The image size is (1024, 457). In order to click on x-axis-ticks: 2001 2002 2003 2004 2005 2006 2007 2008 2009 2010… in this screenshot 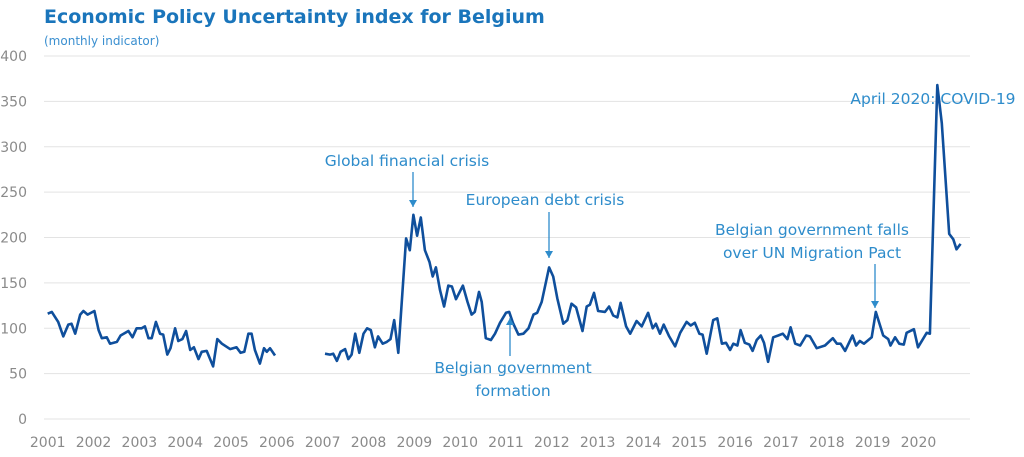, I will do `click(483, 443)`.